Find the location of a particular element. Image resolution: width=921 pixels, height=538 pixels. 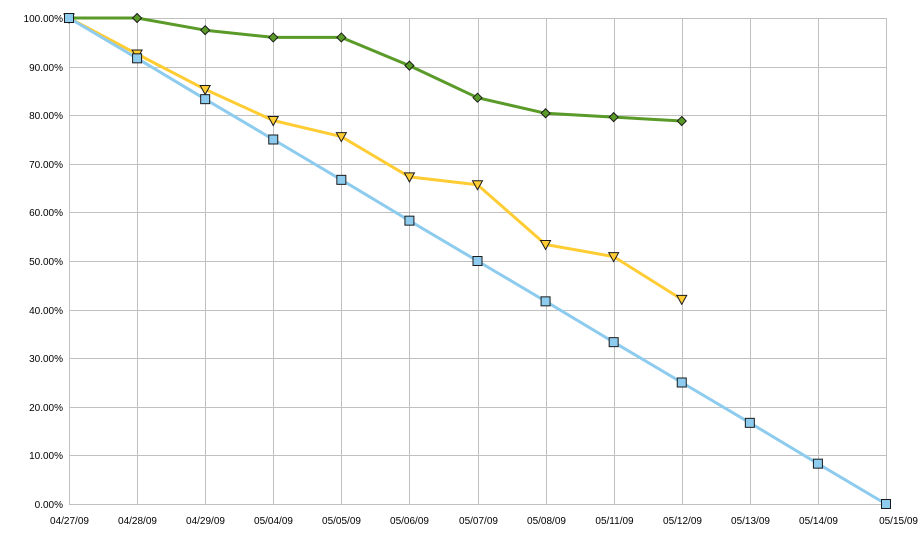

x-tick-label: 05/12/09 is located at coordinates (682, 521).